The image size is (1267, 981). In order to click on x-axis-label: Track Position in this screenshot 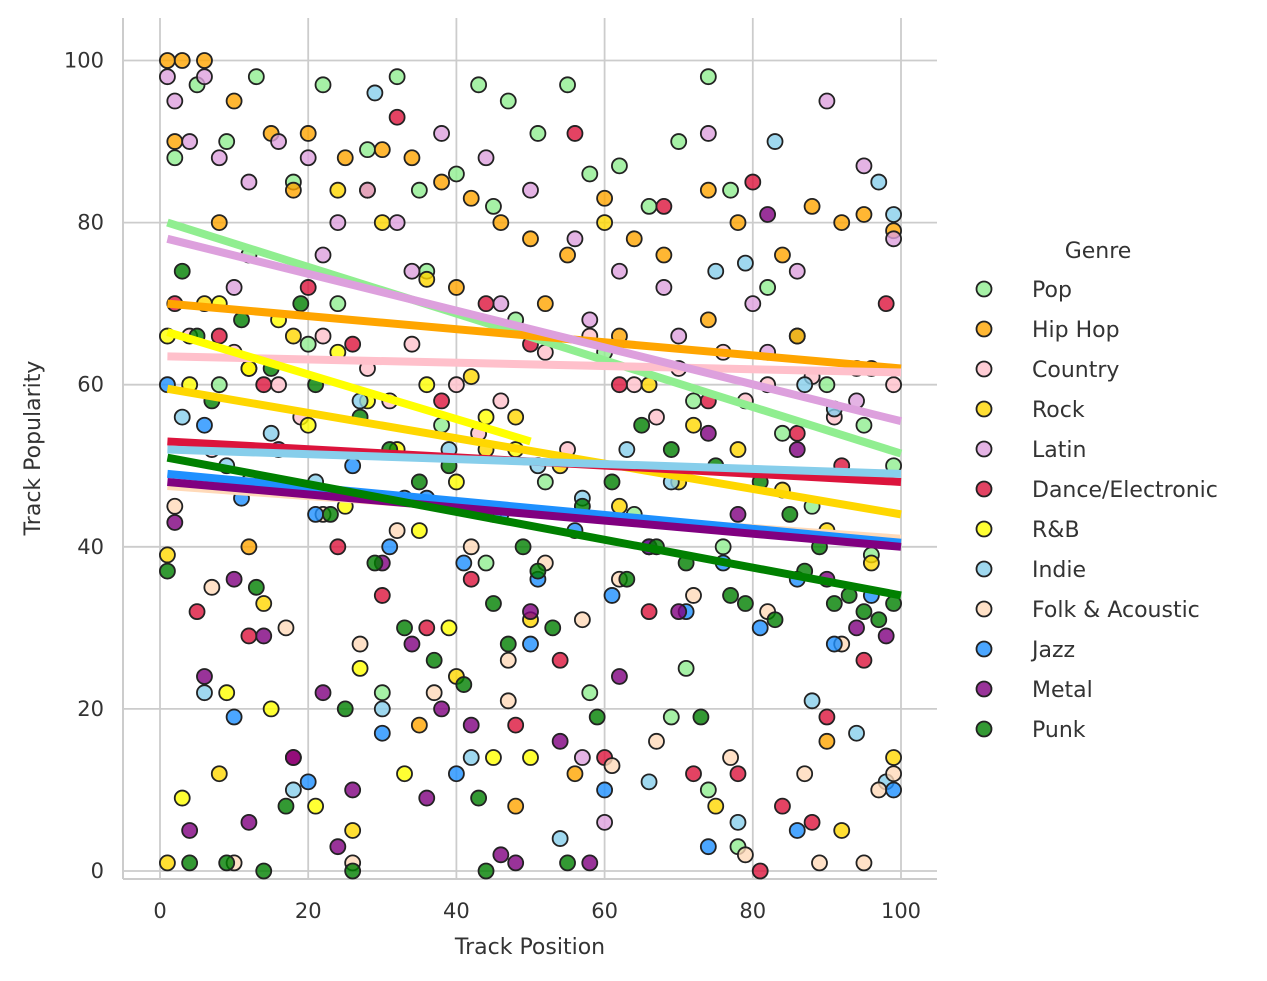, I will do `click(529, 947)`.